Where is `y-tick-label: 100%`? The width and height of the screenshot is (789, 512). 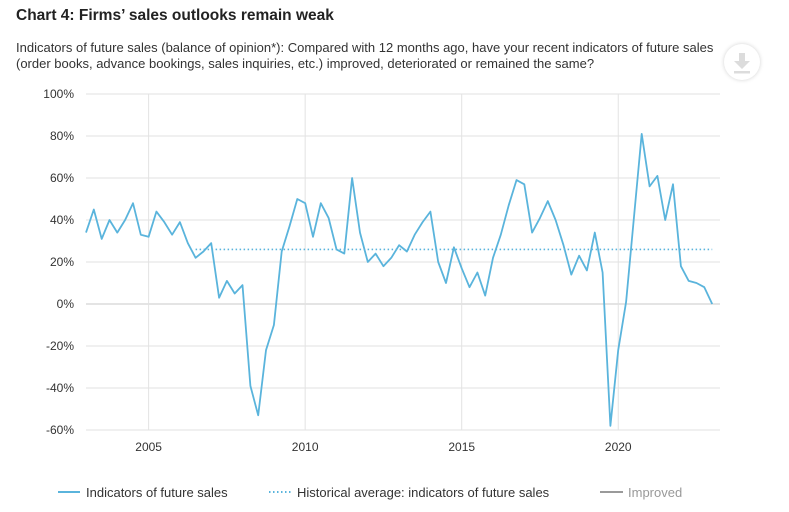 y-tick-label: 100% is located at coordinates (58, 94).